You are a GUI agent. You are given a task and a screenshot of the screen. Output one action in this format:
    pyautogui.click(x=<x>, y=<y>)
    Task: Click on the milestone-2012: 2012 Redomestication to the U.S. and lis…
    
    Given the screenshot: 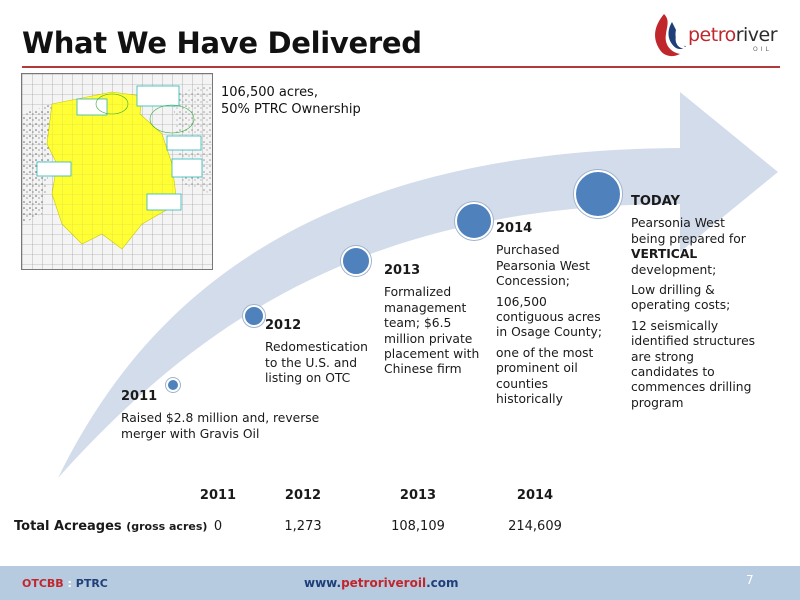 What is the action you would take?
    pyautogui.click(x=321, y=355)
    